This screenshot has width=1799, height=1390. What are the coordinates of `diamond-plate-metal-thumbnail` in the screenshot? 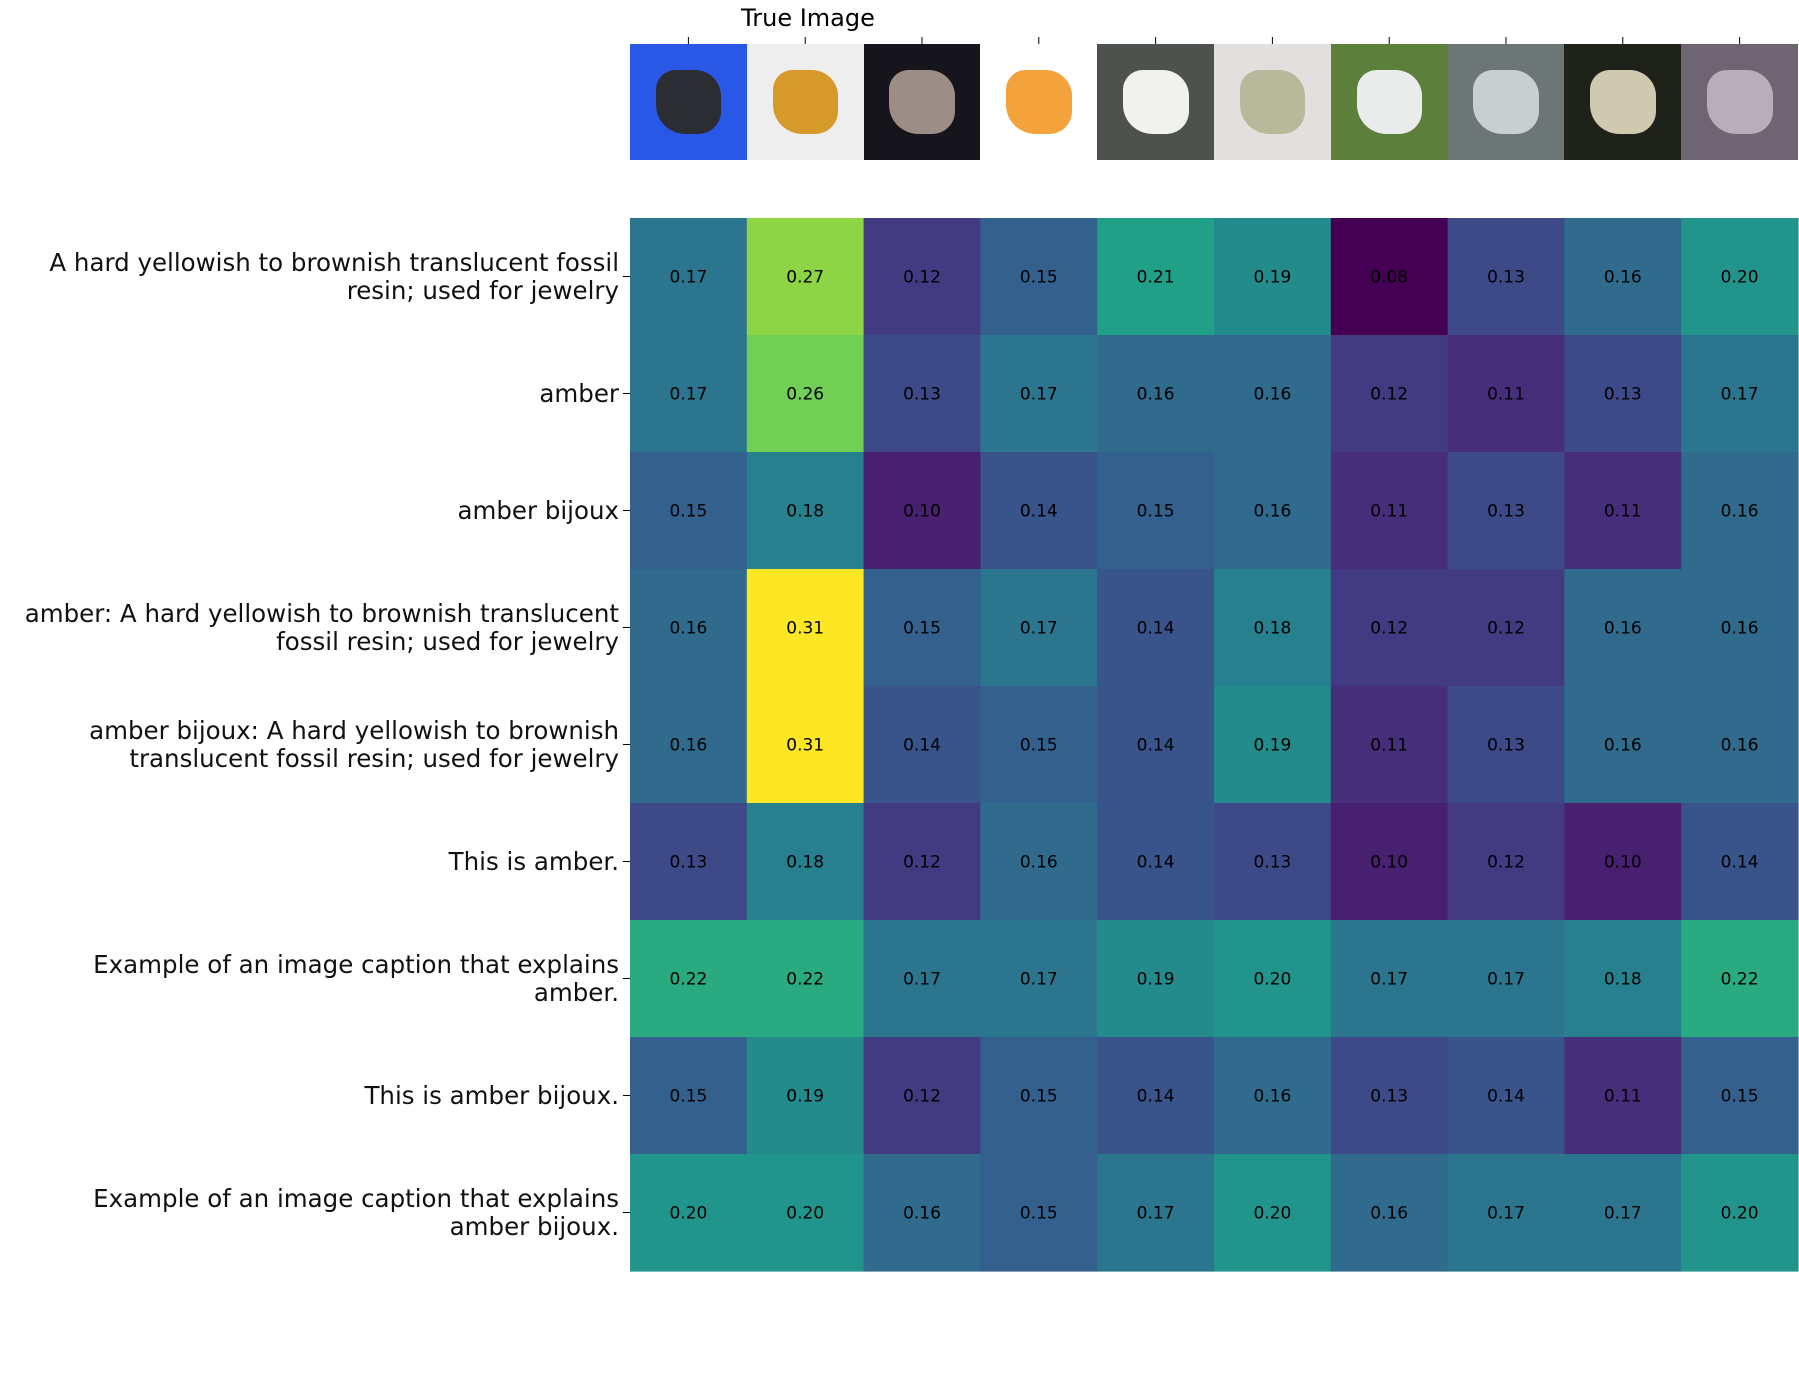 It's located at (1506, 102).